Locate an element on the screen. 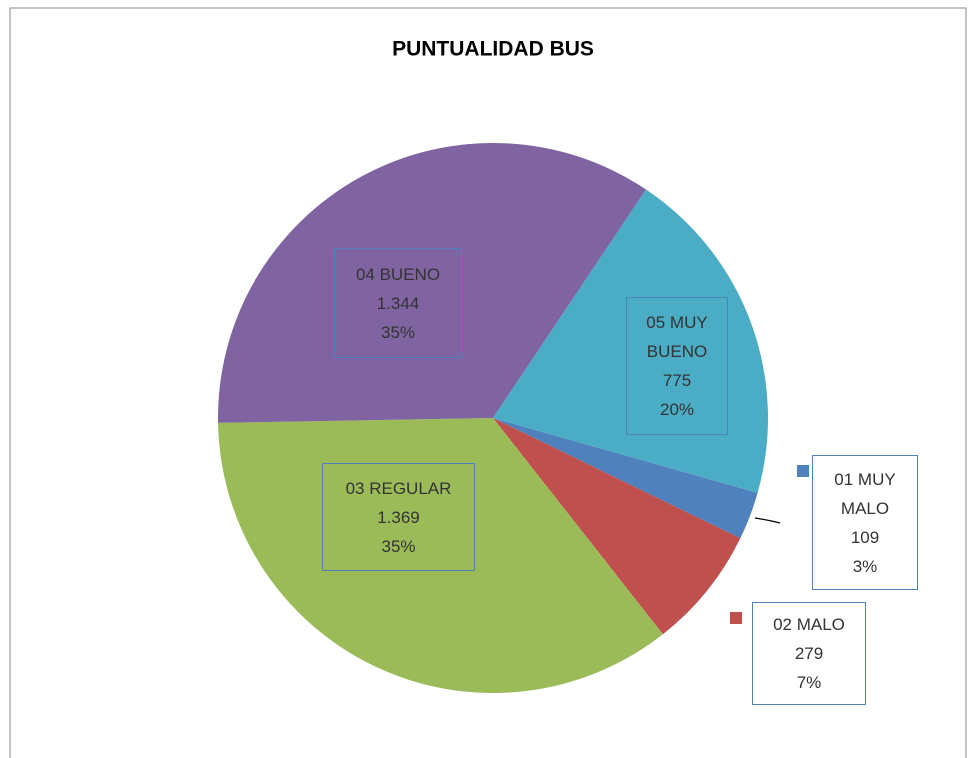 Image resolution: width=976 pixels, height=758 pixels. label-category: 02 MALO is located at coordinates (809, 624).